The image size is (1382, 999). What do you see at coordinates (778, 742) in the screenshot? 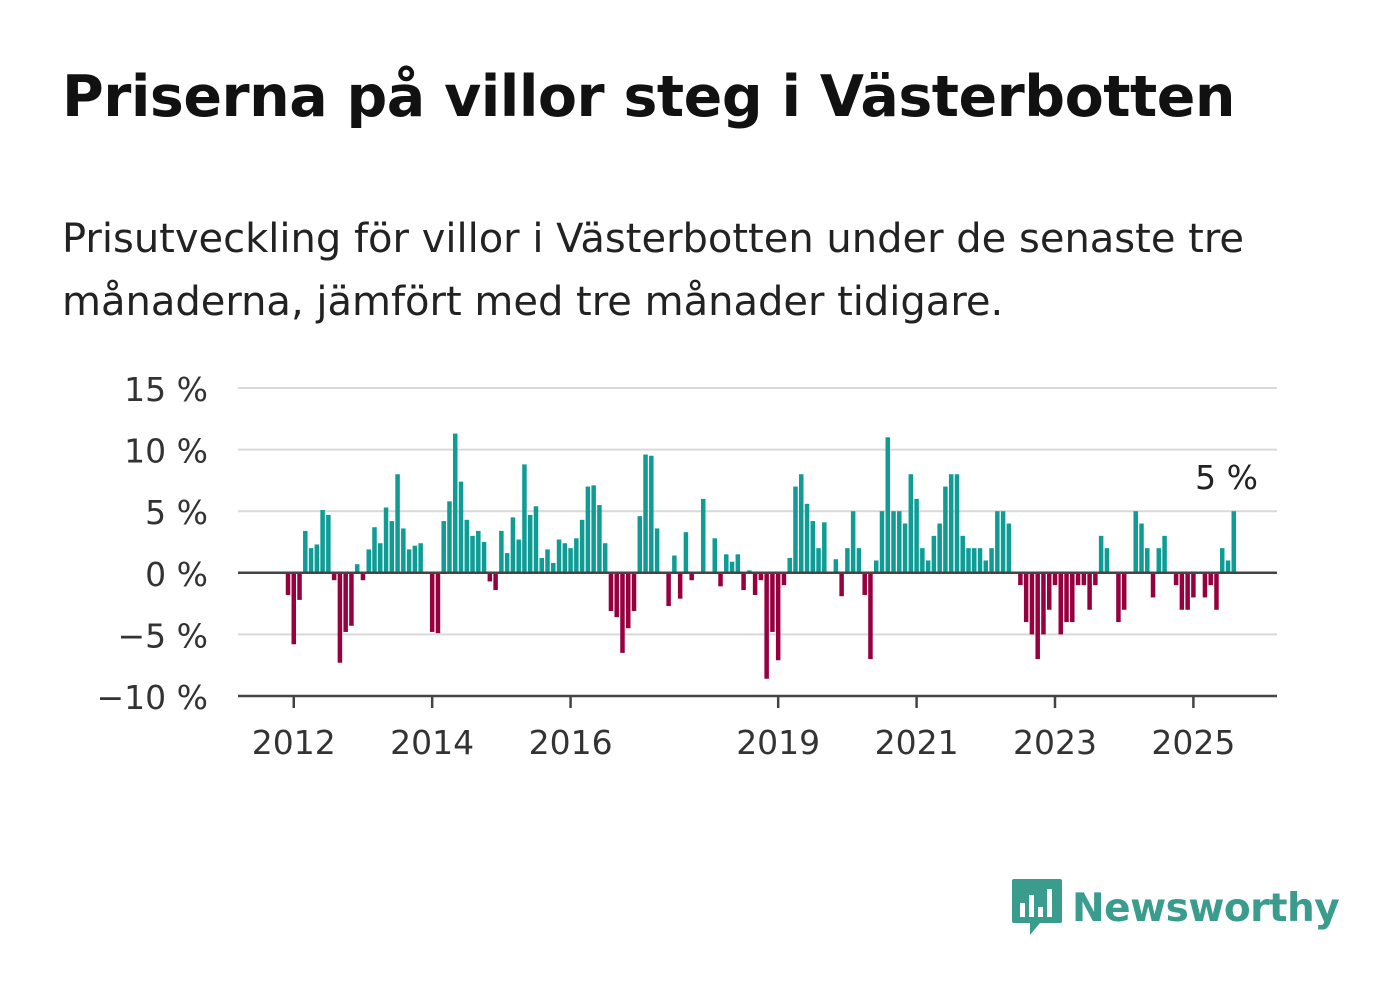
I see `x-tick-label: 2019` at bounding box center [778, 742].